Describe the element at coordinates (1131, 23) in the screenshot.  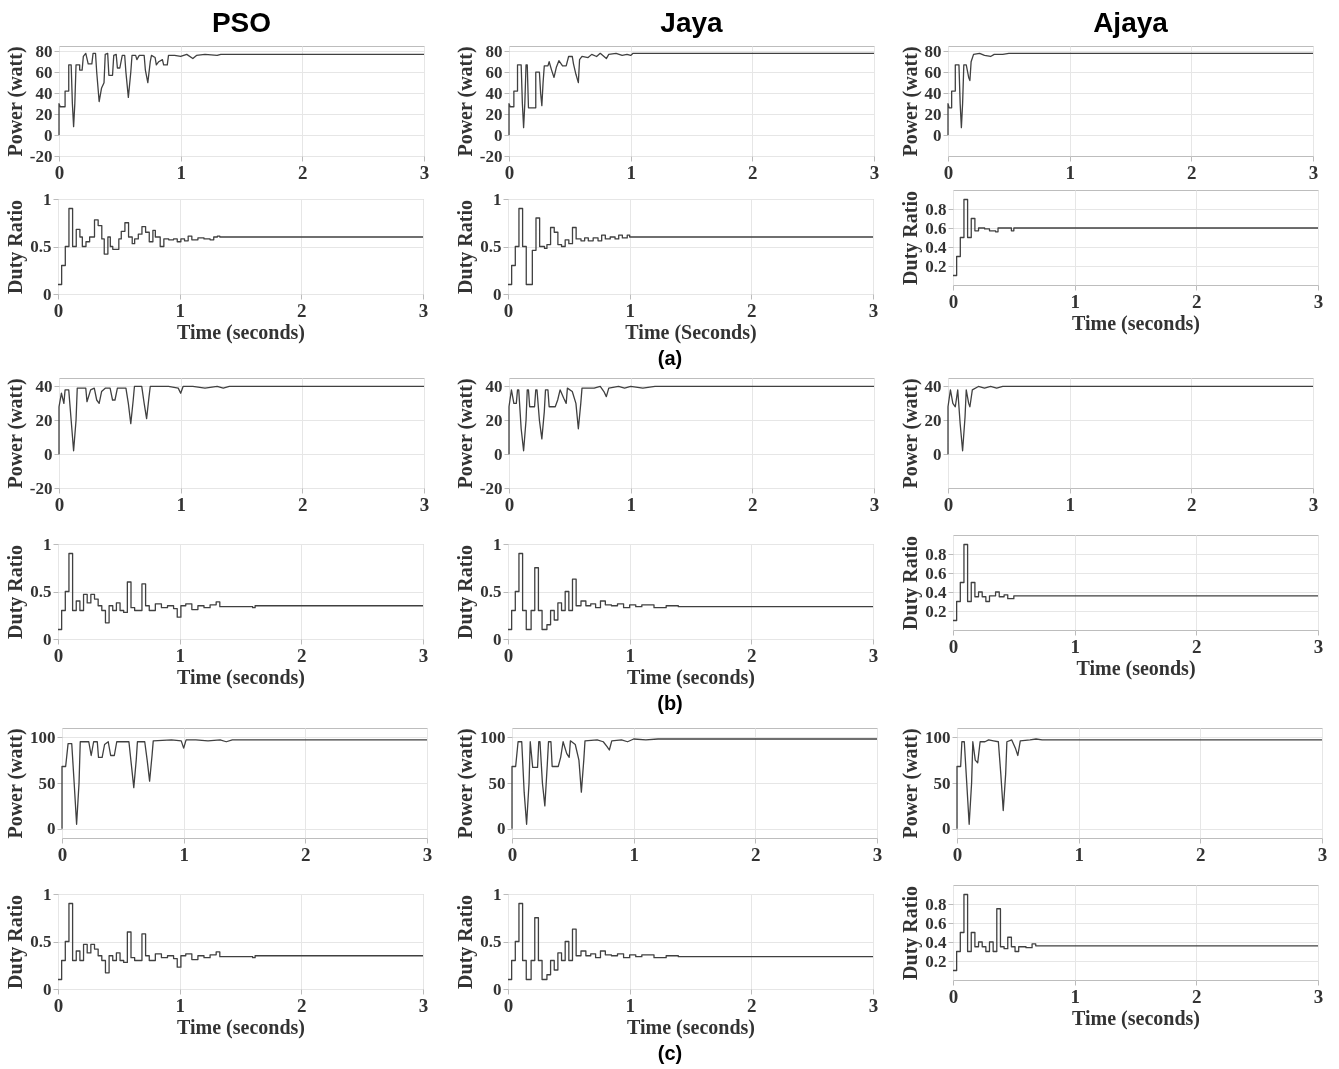
I see `chart-title: Ajaya` at that location.